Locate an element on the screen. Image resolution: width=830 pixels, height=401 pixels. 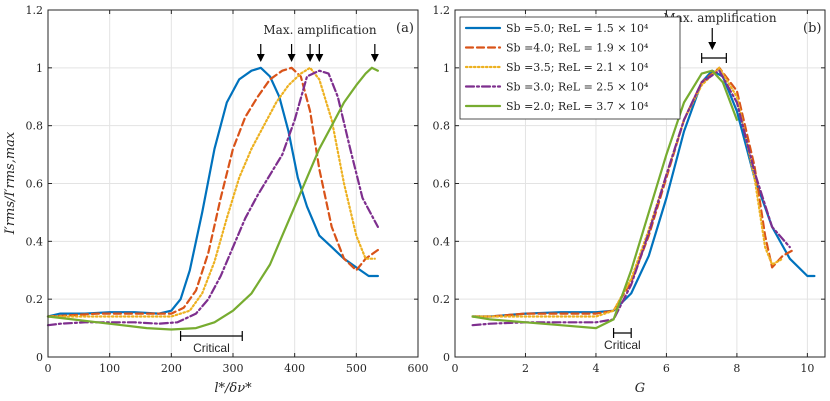
panel-b-x-tick-label: 0 is located at coordinates (455, 368).